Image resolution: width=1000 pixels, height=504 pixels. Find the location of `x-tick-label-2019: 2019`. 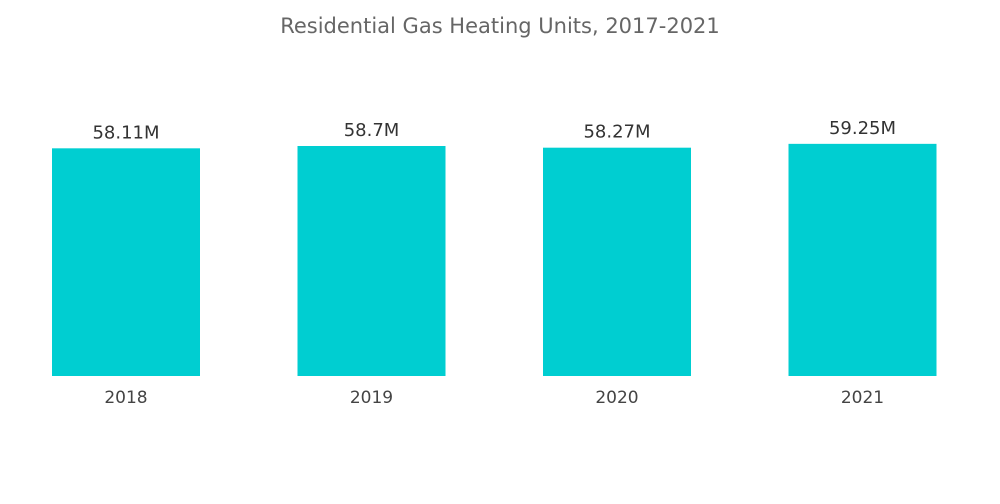

x-tick-label-2019: 2019 is located at coordinates (371, 398).